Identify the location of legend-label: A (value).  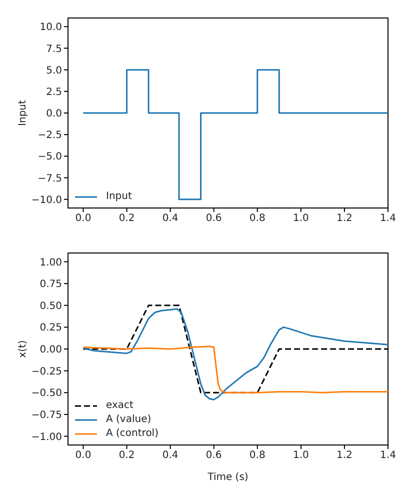
(129, 420).